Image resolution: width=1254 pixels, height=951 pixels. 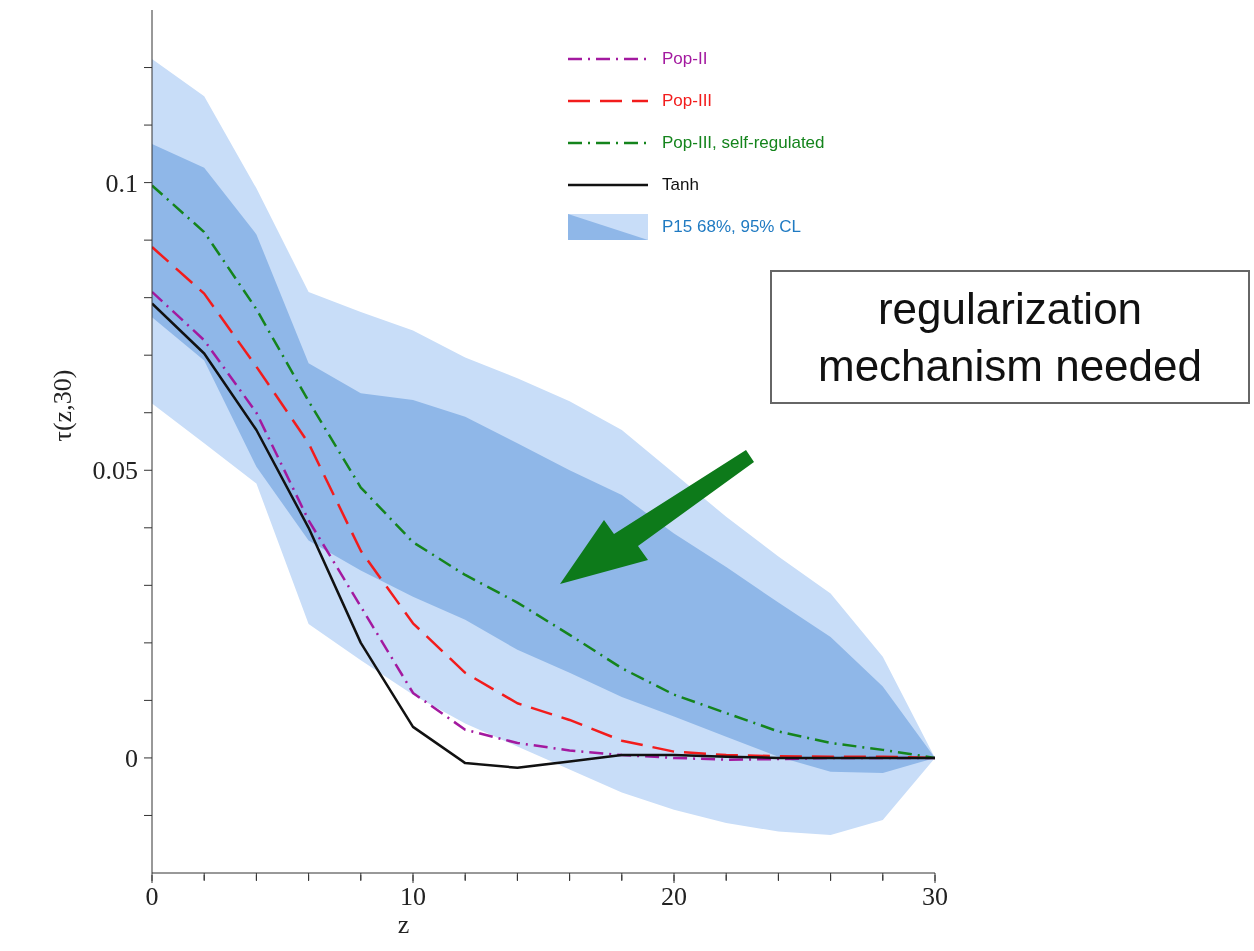 I want to click on x-tick-label: 30, so click(x=935, y=896).